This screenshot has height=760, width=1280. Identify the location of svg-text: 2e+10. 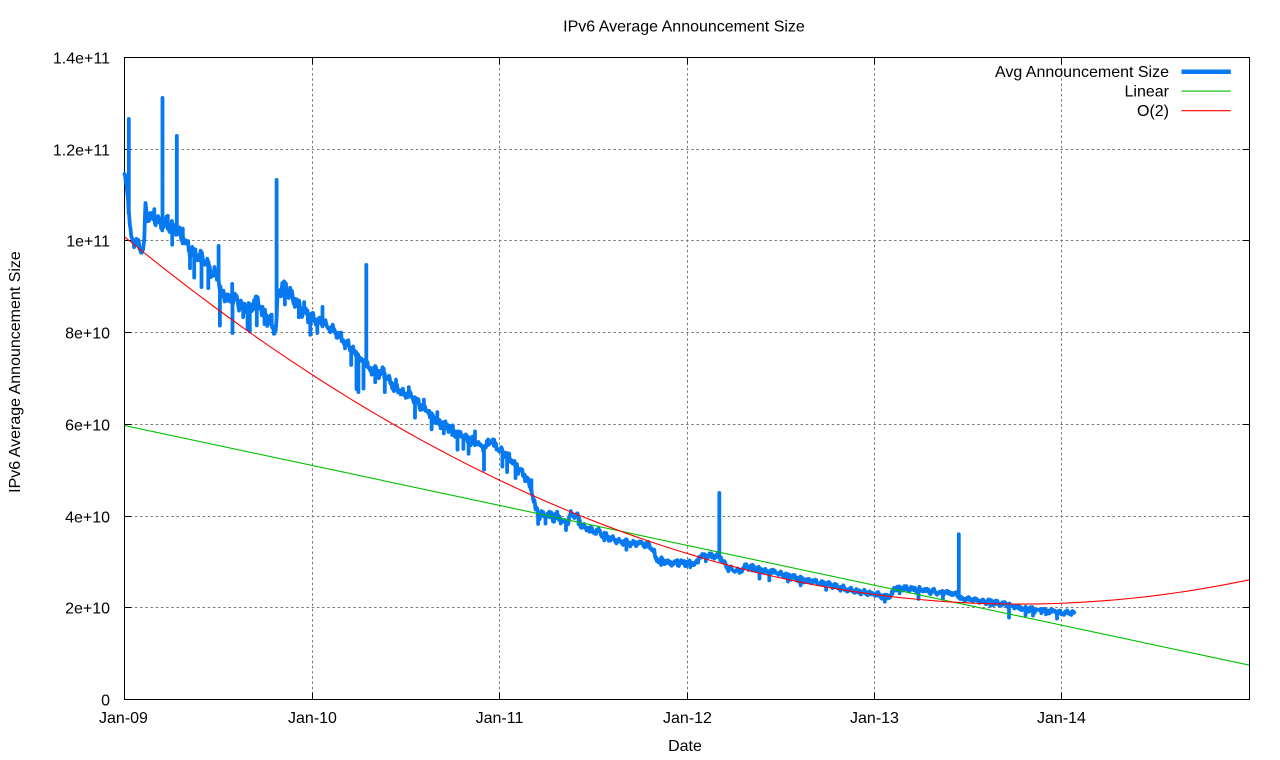
(87, 608).